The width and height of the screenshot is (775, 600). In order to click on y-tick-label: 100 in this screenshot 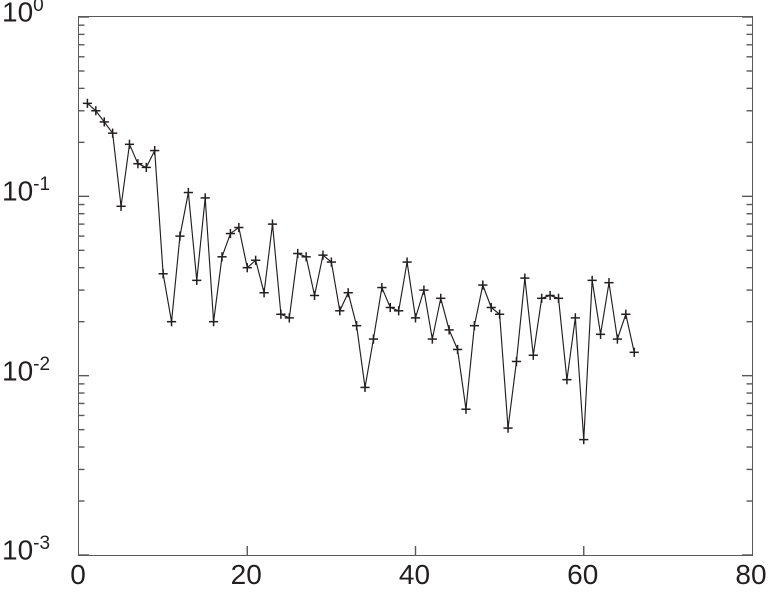, I will do `click(23, 14)`.